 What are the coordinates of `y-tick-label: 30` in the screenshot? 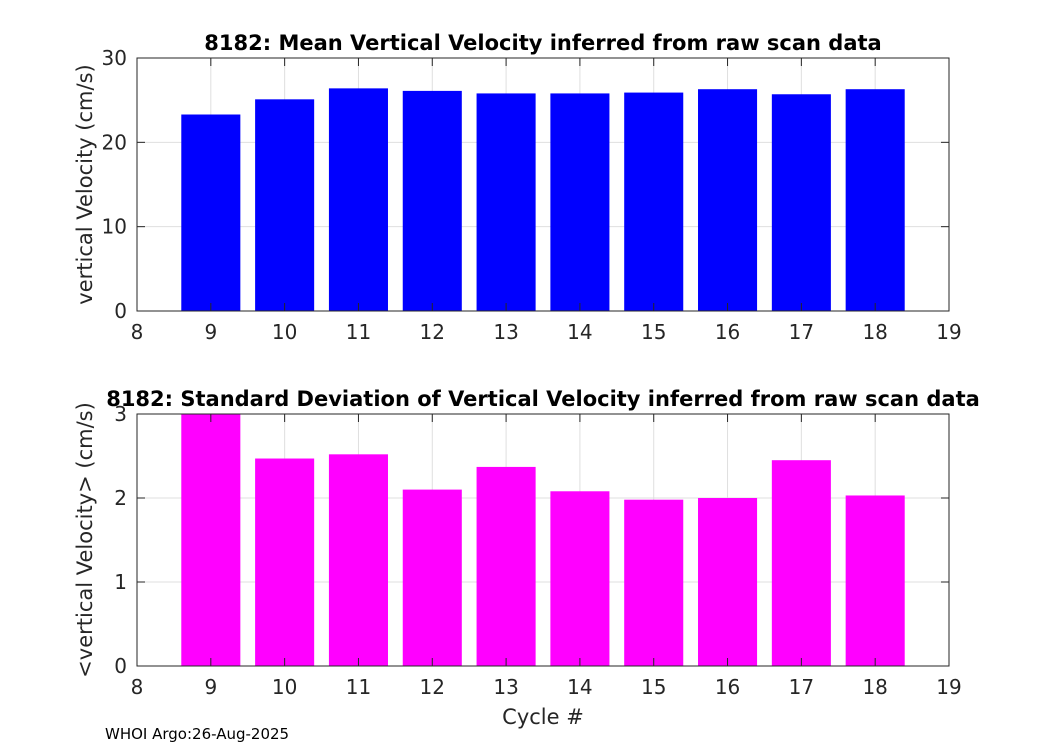 It's located at (114, 58).